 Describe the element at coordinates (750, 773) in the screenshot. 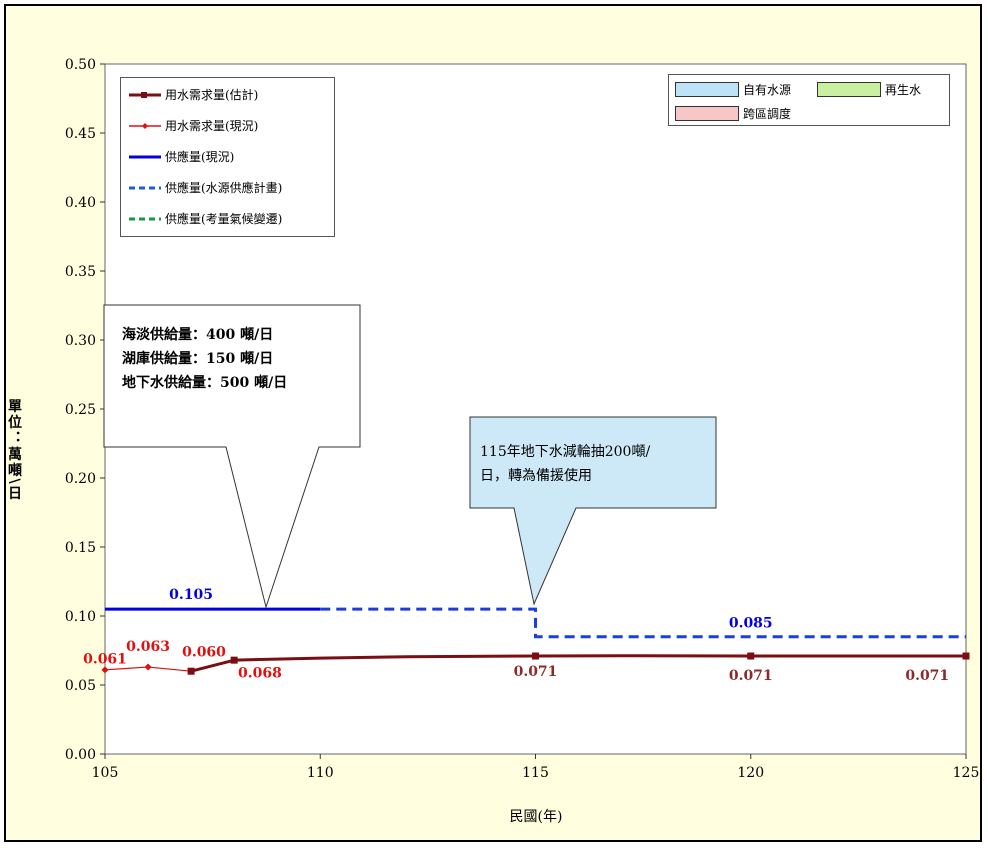

I see `x-tick-label: 120` at that location.